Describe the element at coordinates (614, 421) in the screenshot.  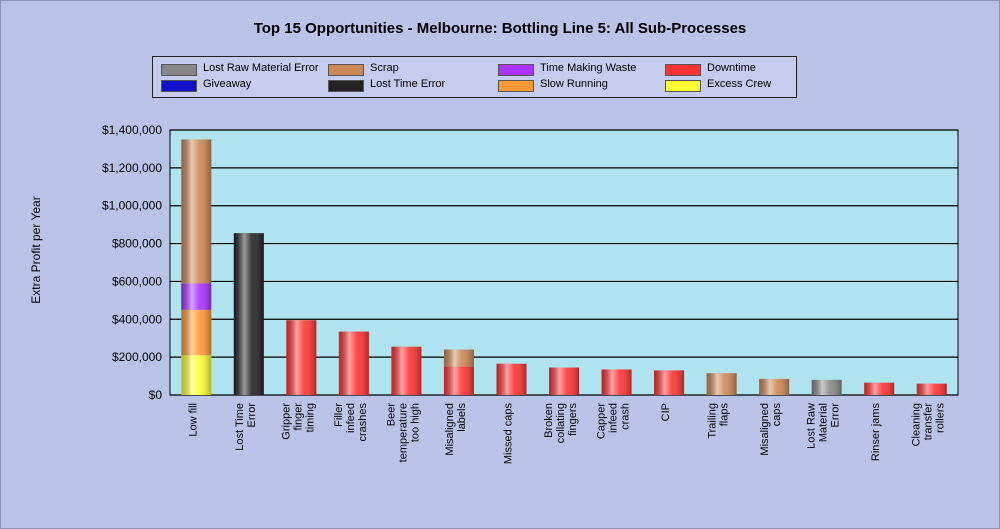
I see `x-tick-label: Capperinfeedcrash` at that location.